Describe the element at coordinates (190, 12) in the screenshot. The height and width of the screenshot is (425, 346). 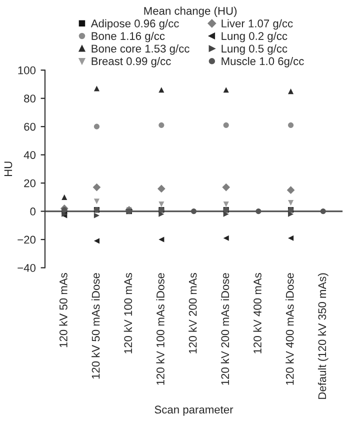
I see `legend-title: Mean change (HU)` at that location.